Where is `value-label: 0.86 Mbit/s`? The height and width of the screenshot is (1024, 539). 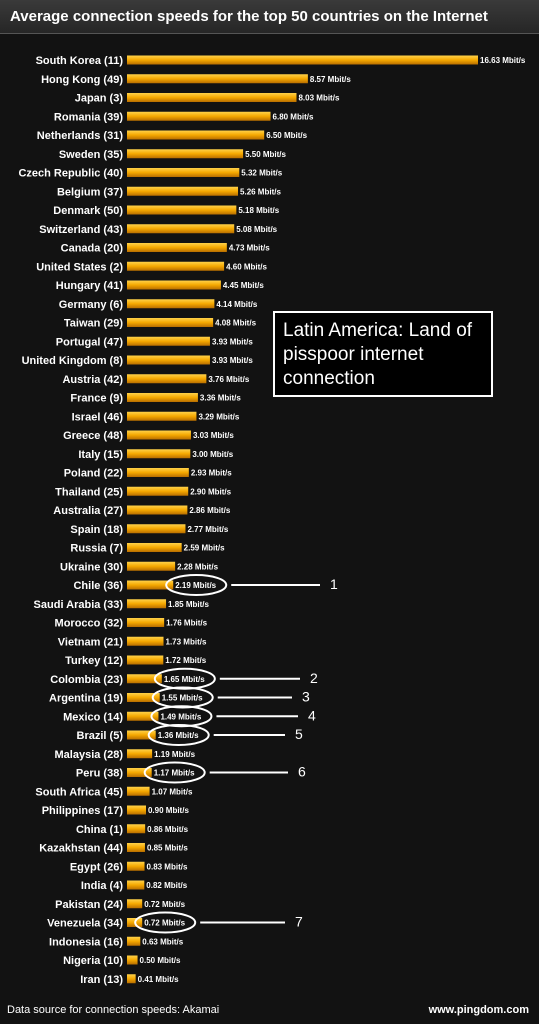 value-label: 0.86 Mbit/s is located at coordinates (167, 829).